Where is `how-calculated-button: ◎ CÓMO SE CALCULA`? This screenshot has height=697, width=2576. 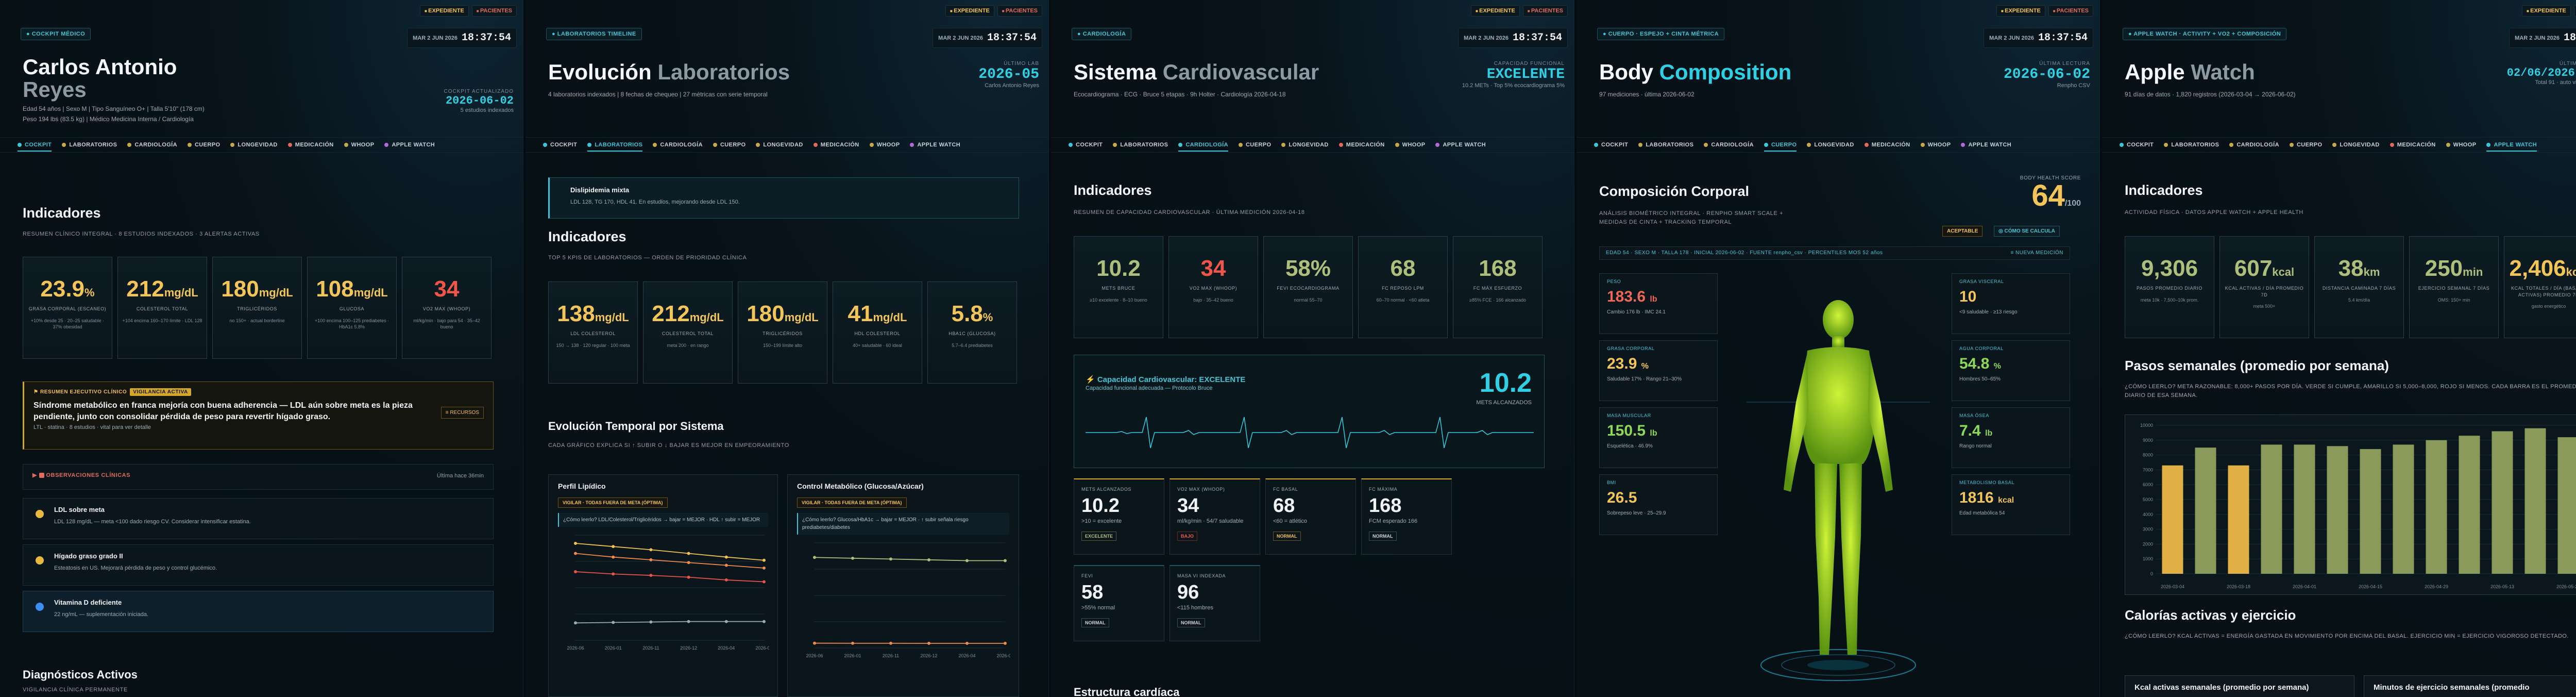
how-calculated-button: ◎ CÓMO SE CALCULA is located at coordinates (2027, 231).